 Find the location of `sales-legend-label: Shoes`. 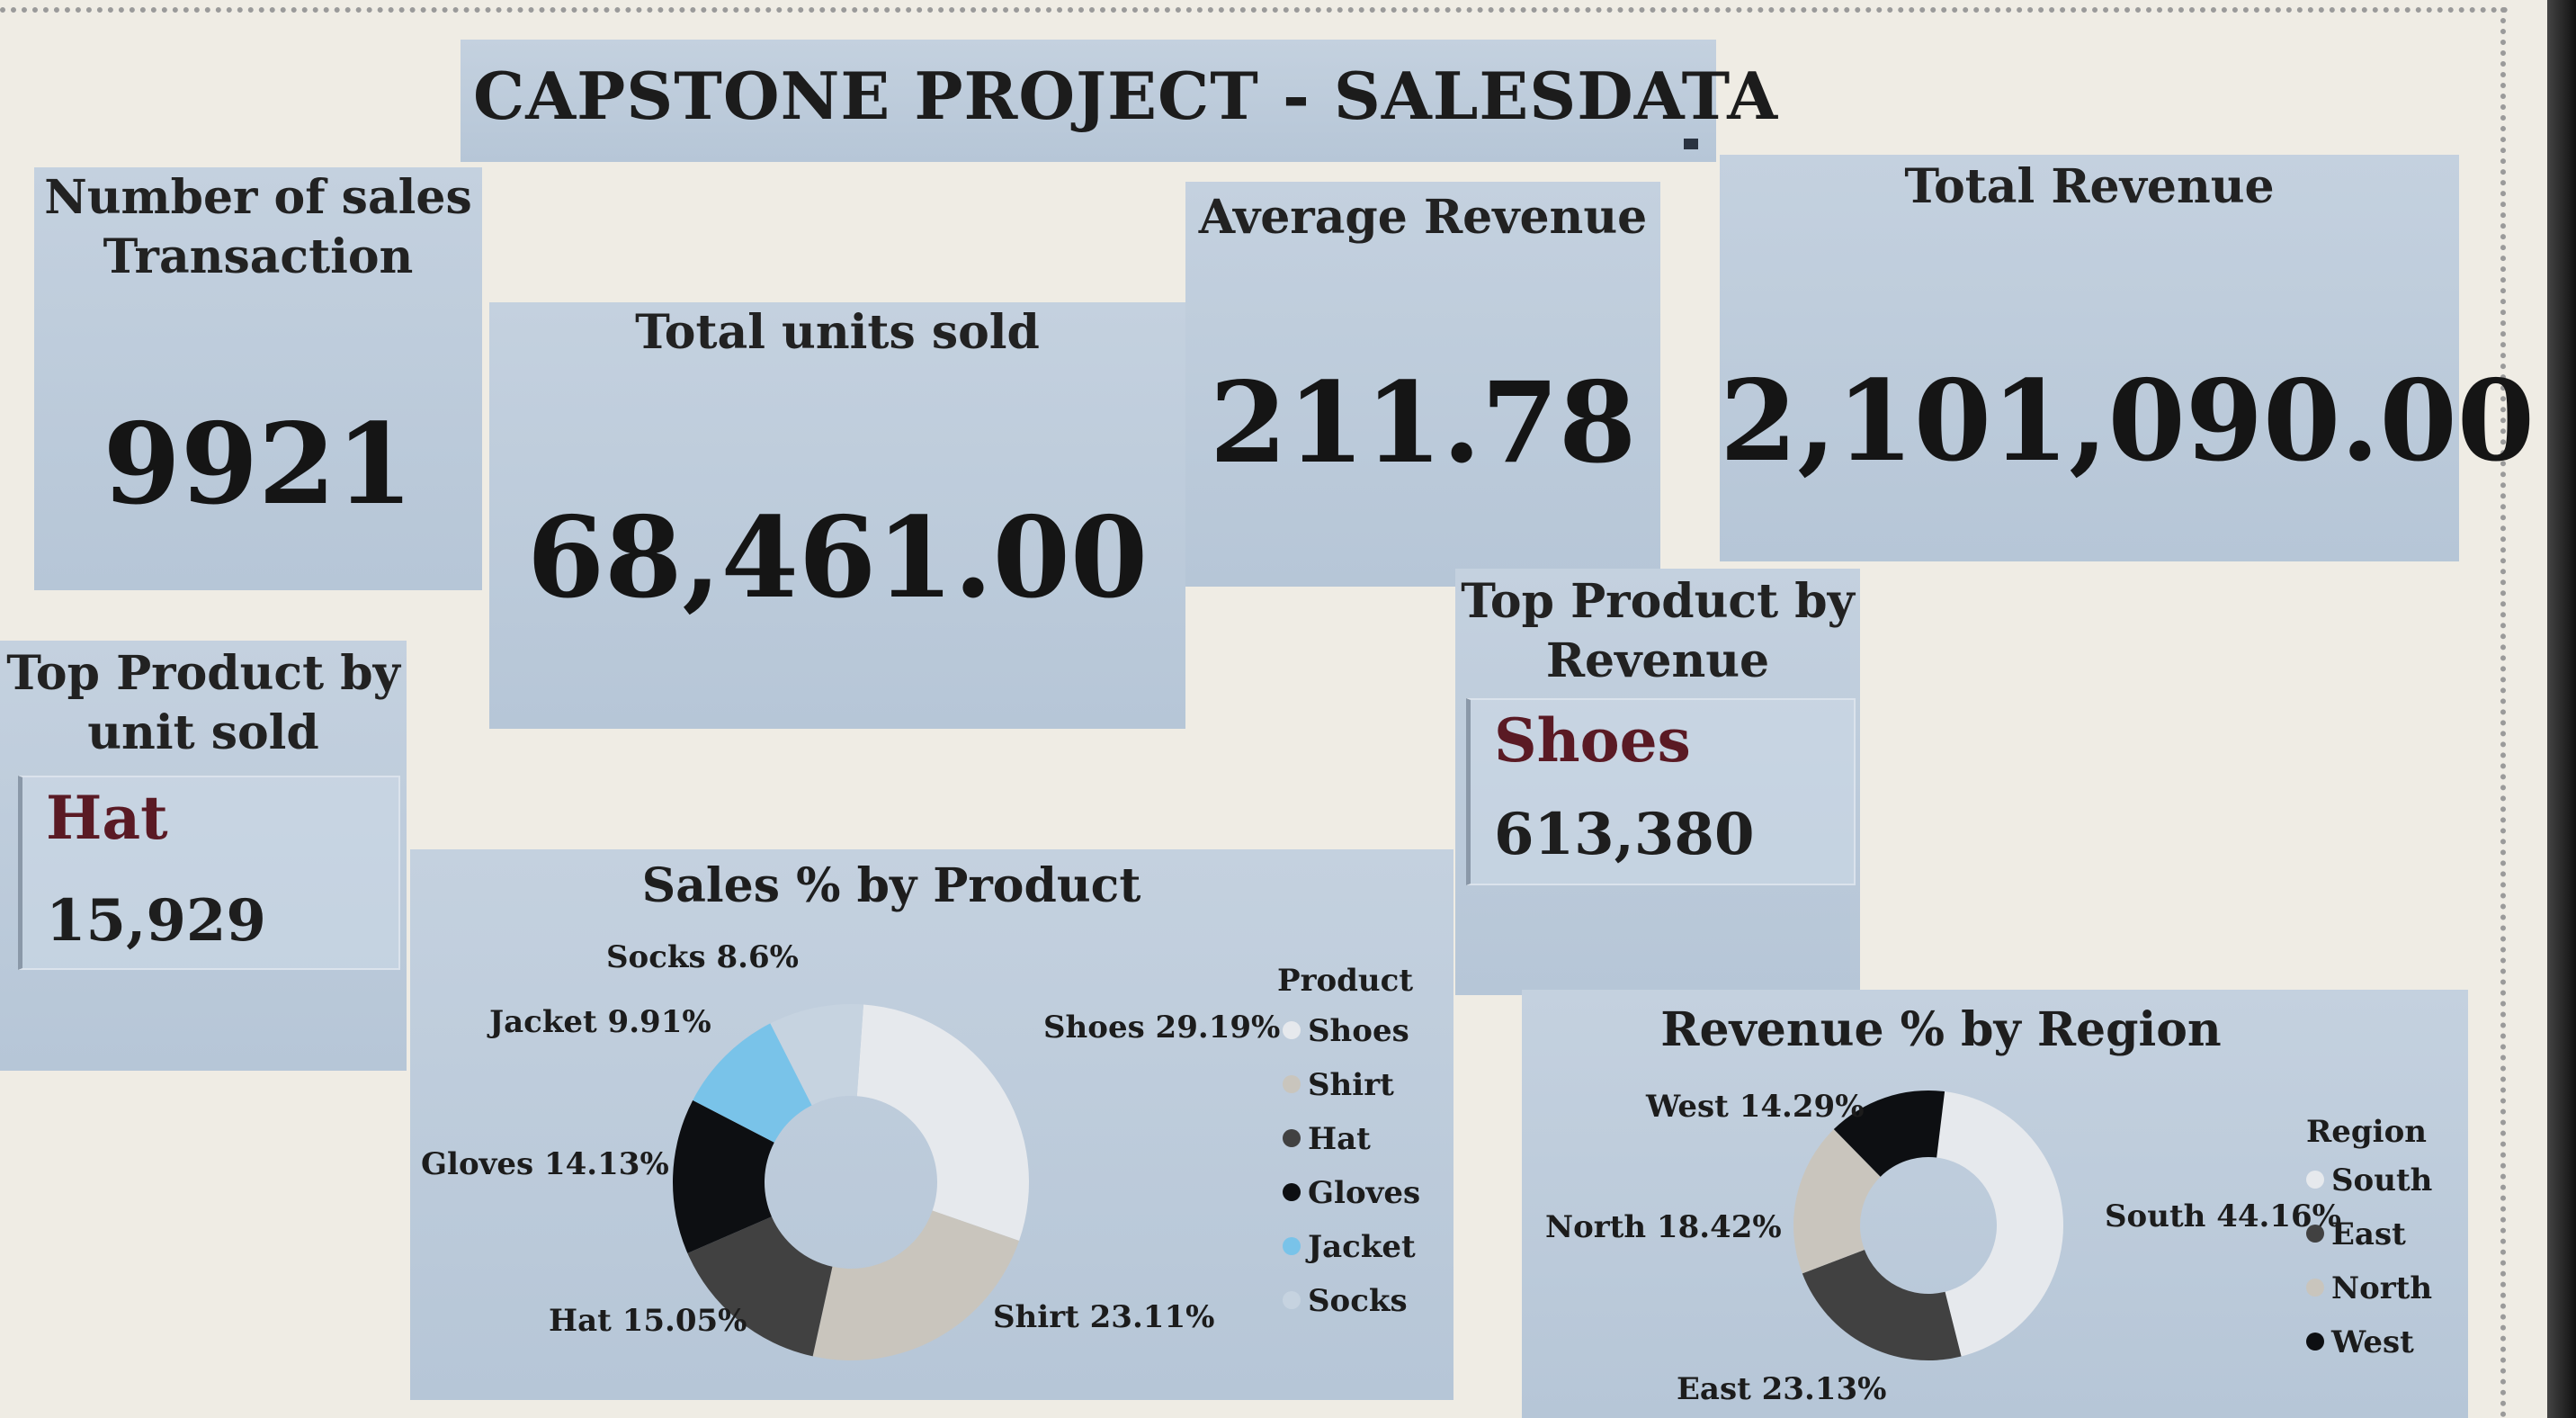

sales-legend-label: Shoes is located at coordinates (1358, 1031).